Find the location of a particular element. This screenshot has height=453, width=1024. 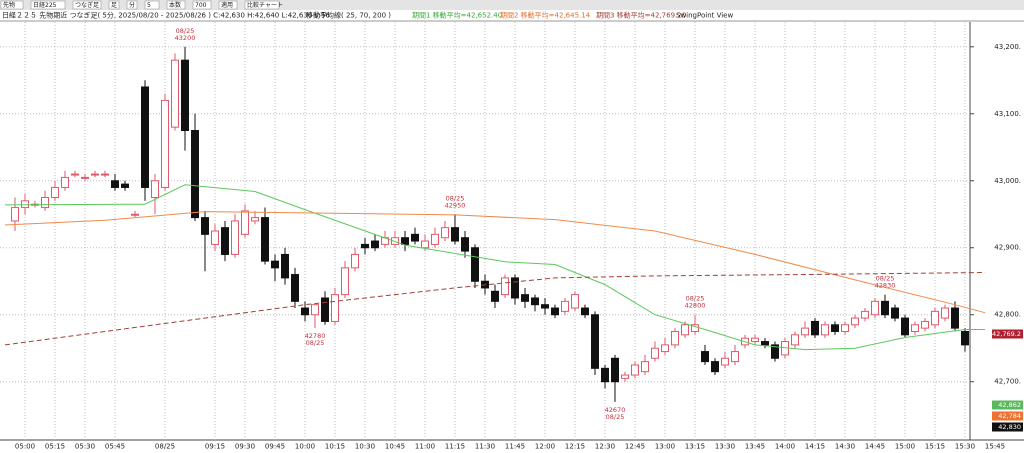

x-tick-label: 11:00 is located at coordinates (425, 447).